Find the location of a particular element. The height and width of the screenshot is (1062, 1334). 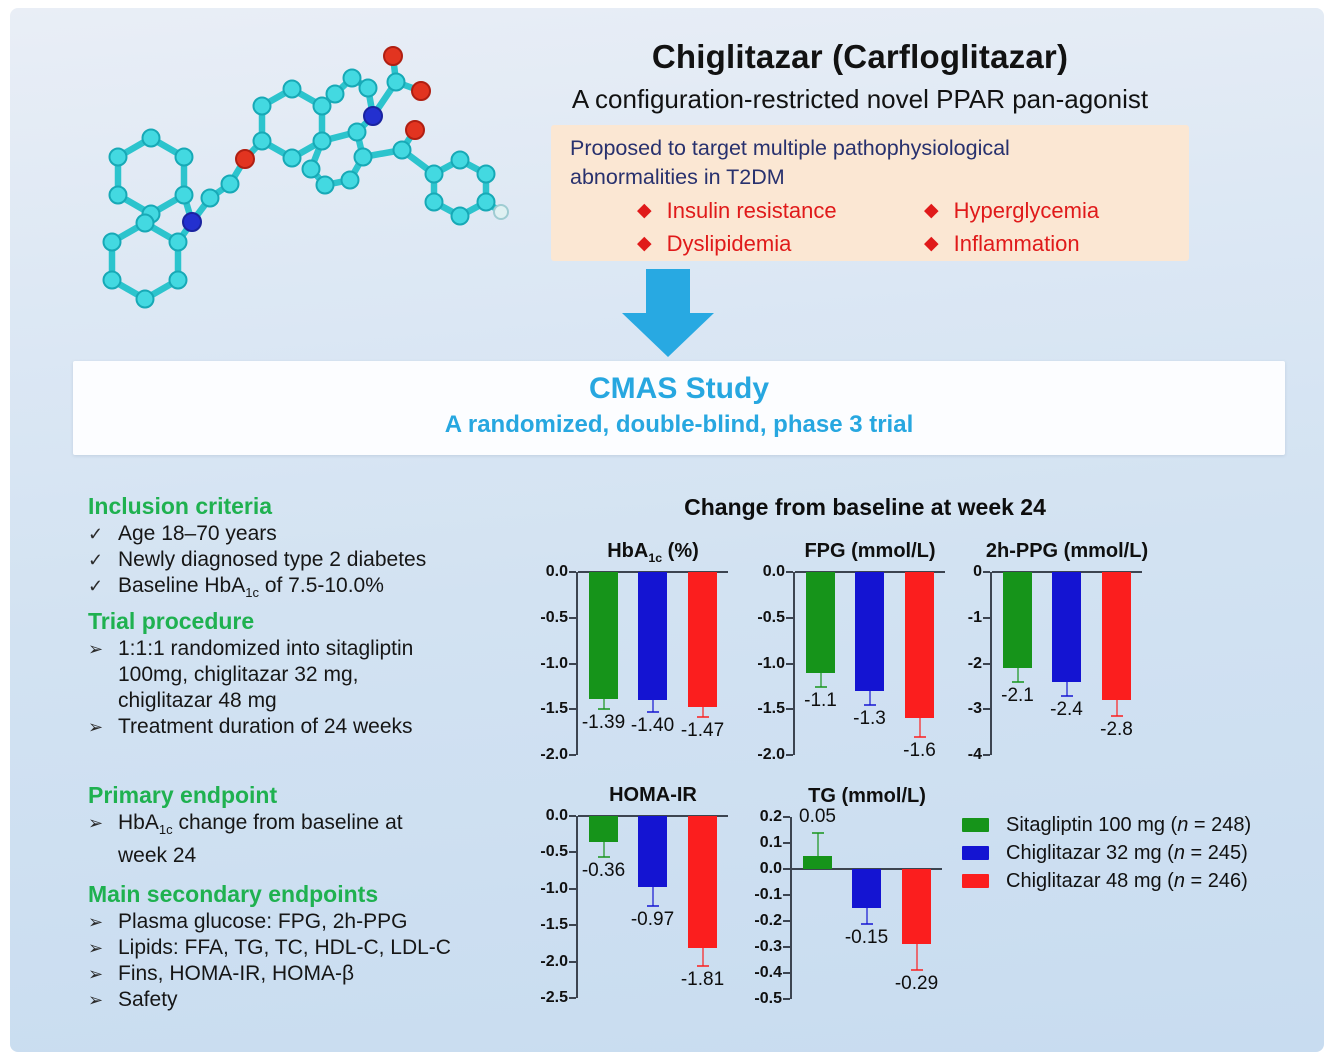

legend-item: Chiglitazar 48 mg (n = 246) is located at coordinates (1106, 881).